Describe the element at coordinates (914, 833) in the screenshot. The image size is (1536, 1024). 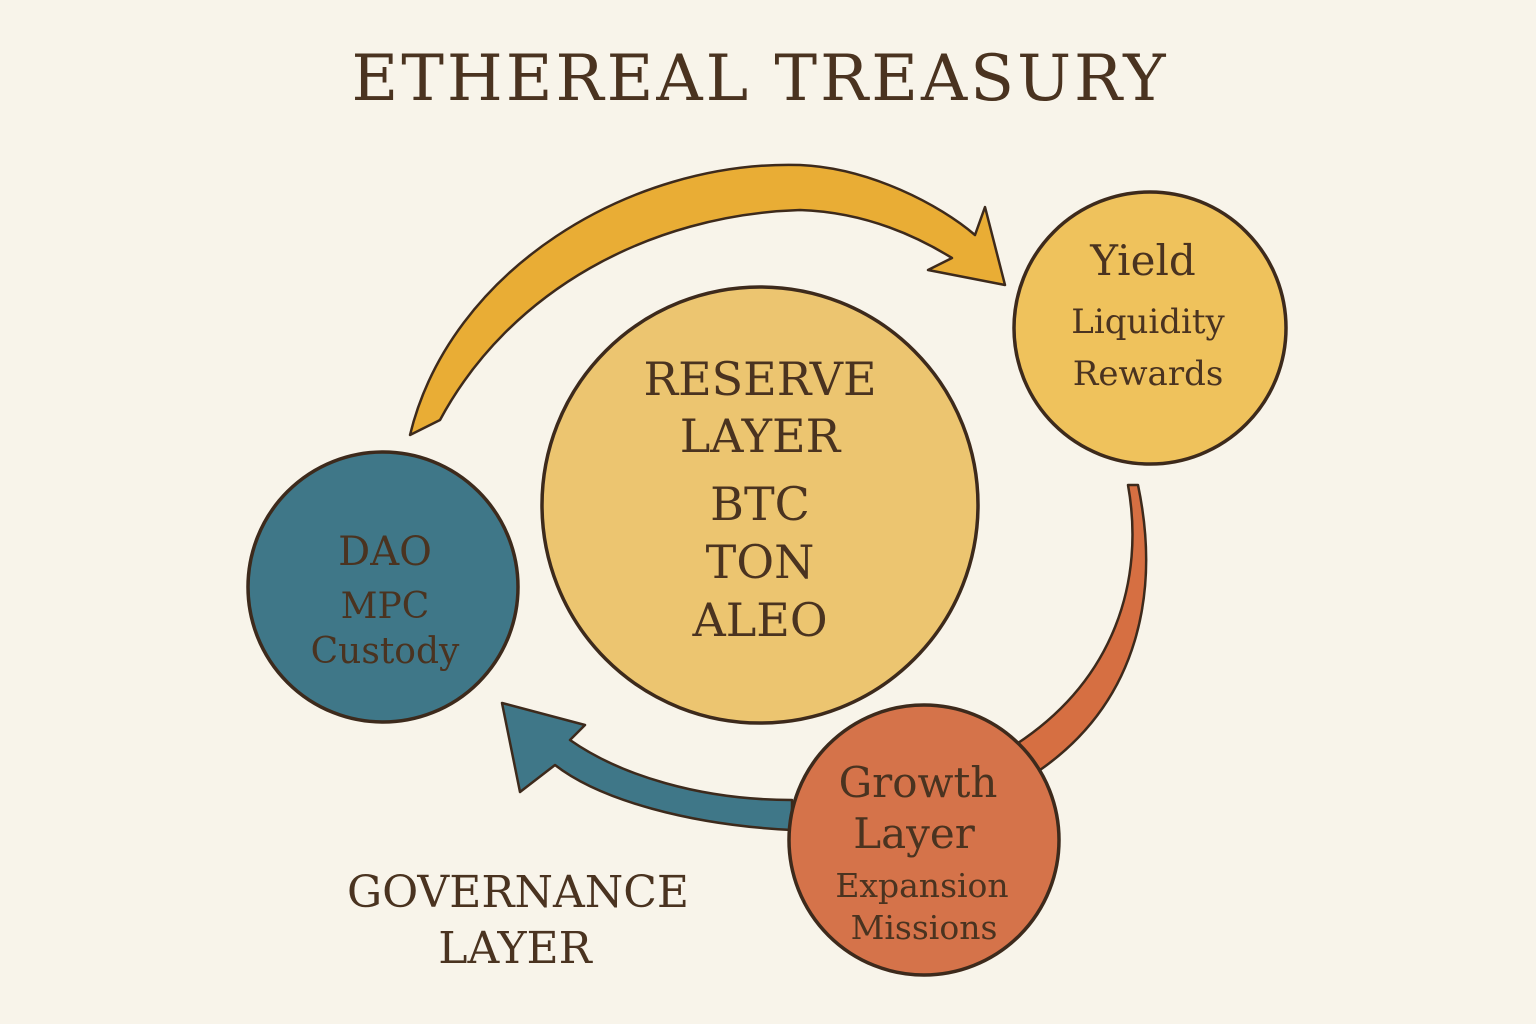
I see `growth-line2: Layer` at that location.